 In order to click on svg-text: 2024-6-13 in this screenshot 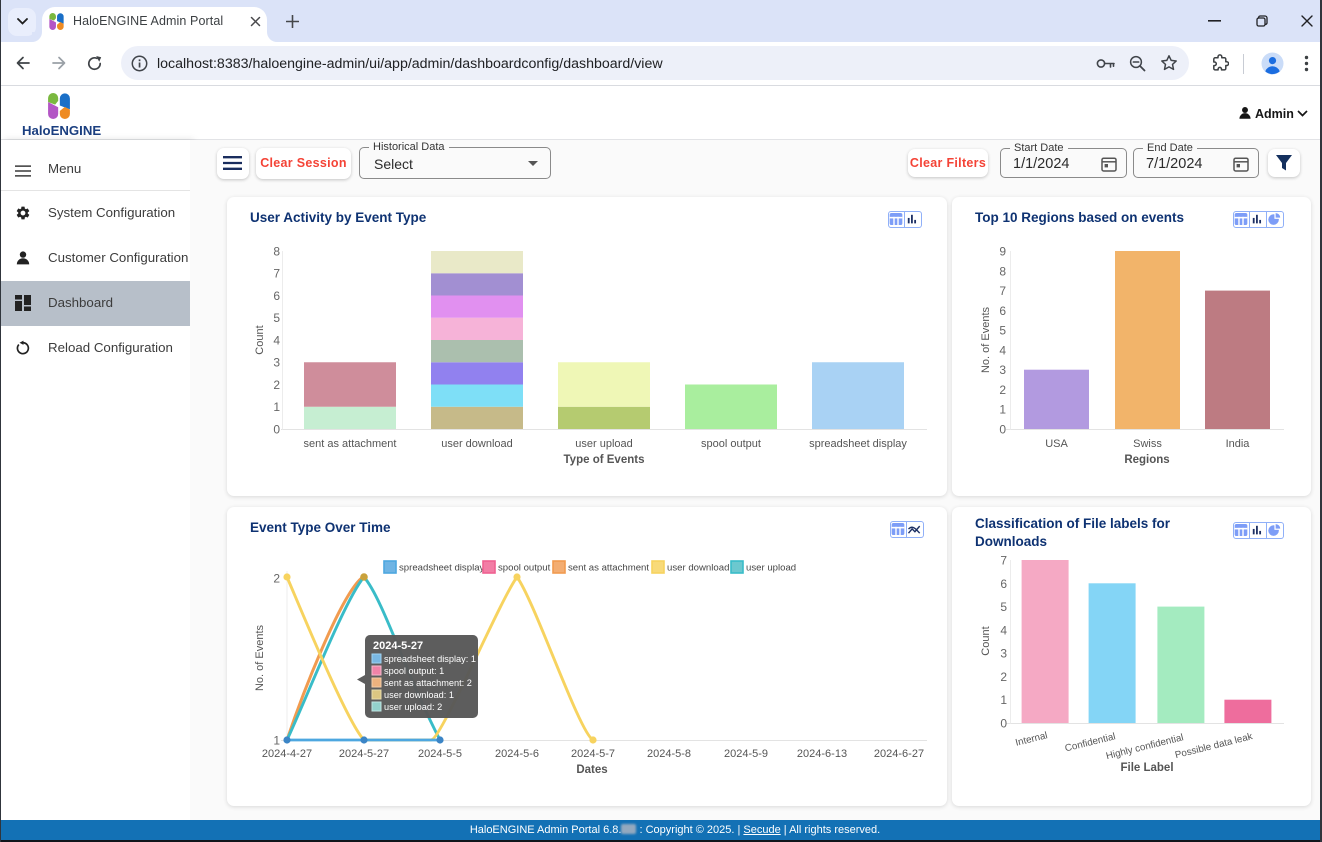, I will do `click(822, 754)`.